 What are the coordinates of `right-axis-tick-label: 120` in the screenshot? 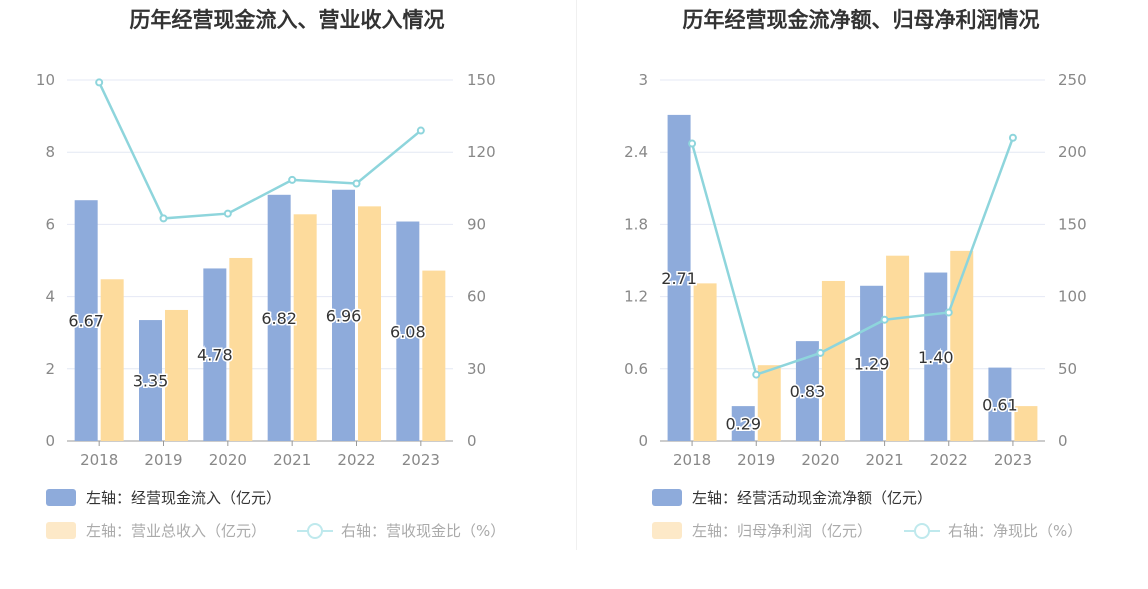 It's located at (481, 152).